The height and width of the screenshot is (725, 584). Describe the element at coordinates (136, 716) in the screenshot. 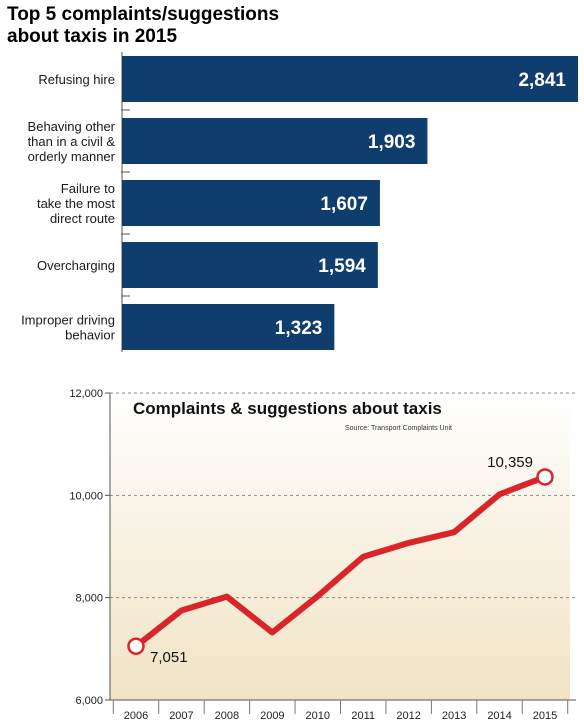

I see `x-tick-label: 2006` at that location.